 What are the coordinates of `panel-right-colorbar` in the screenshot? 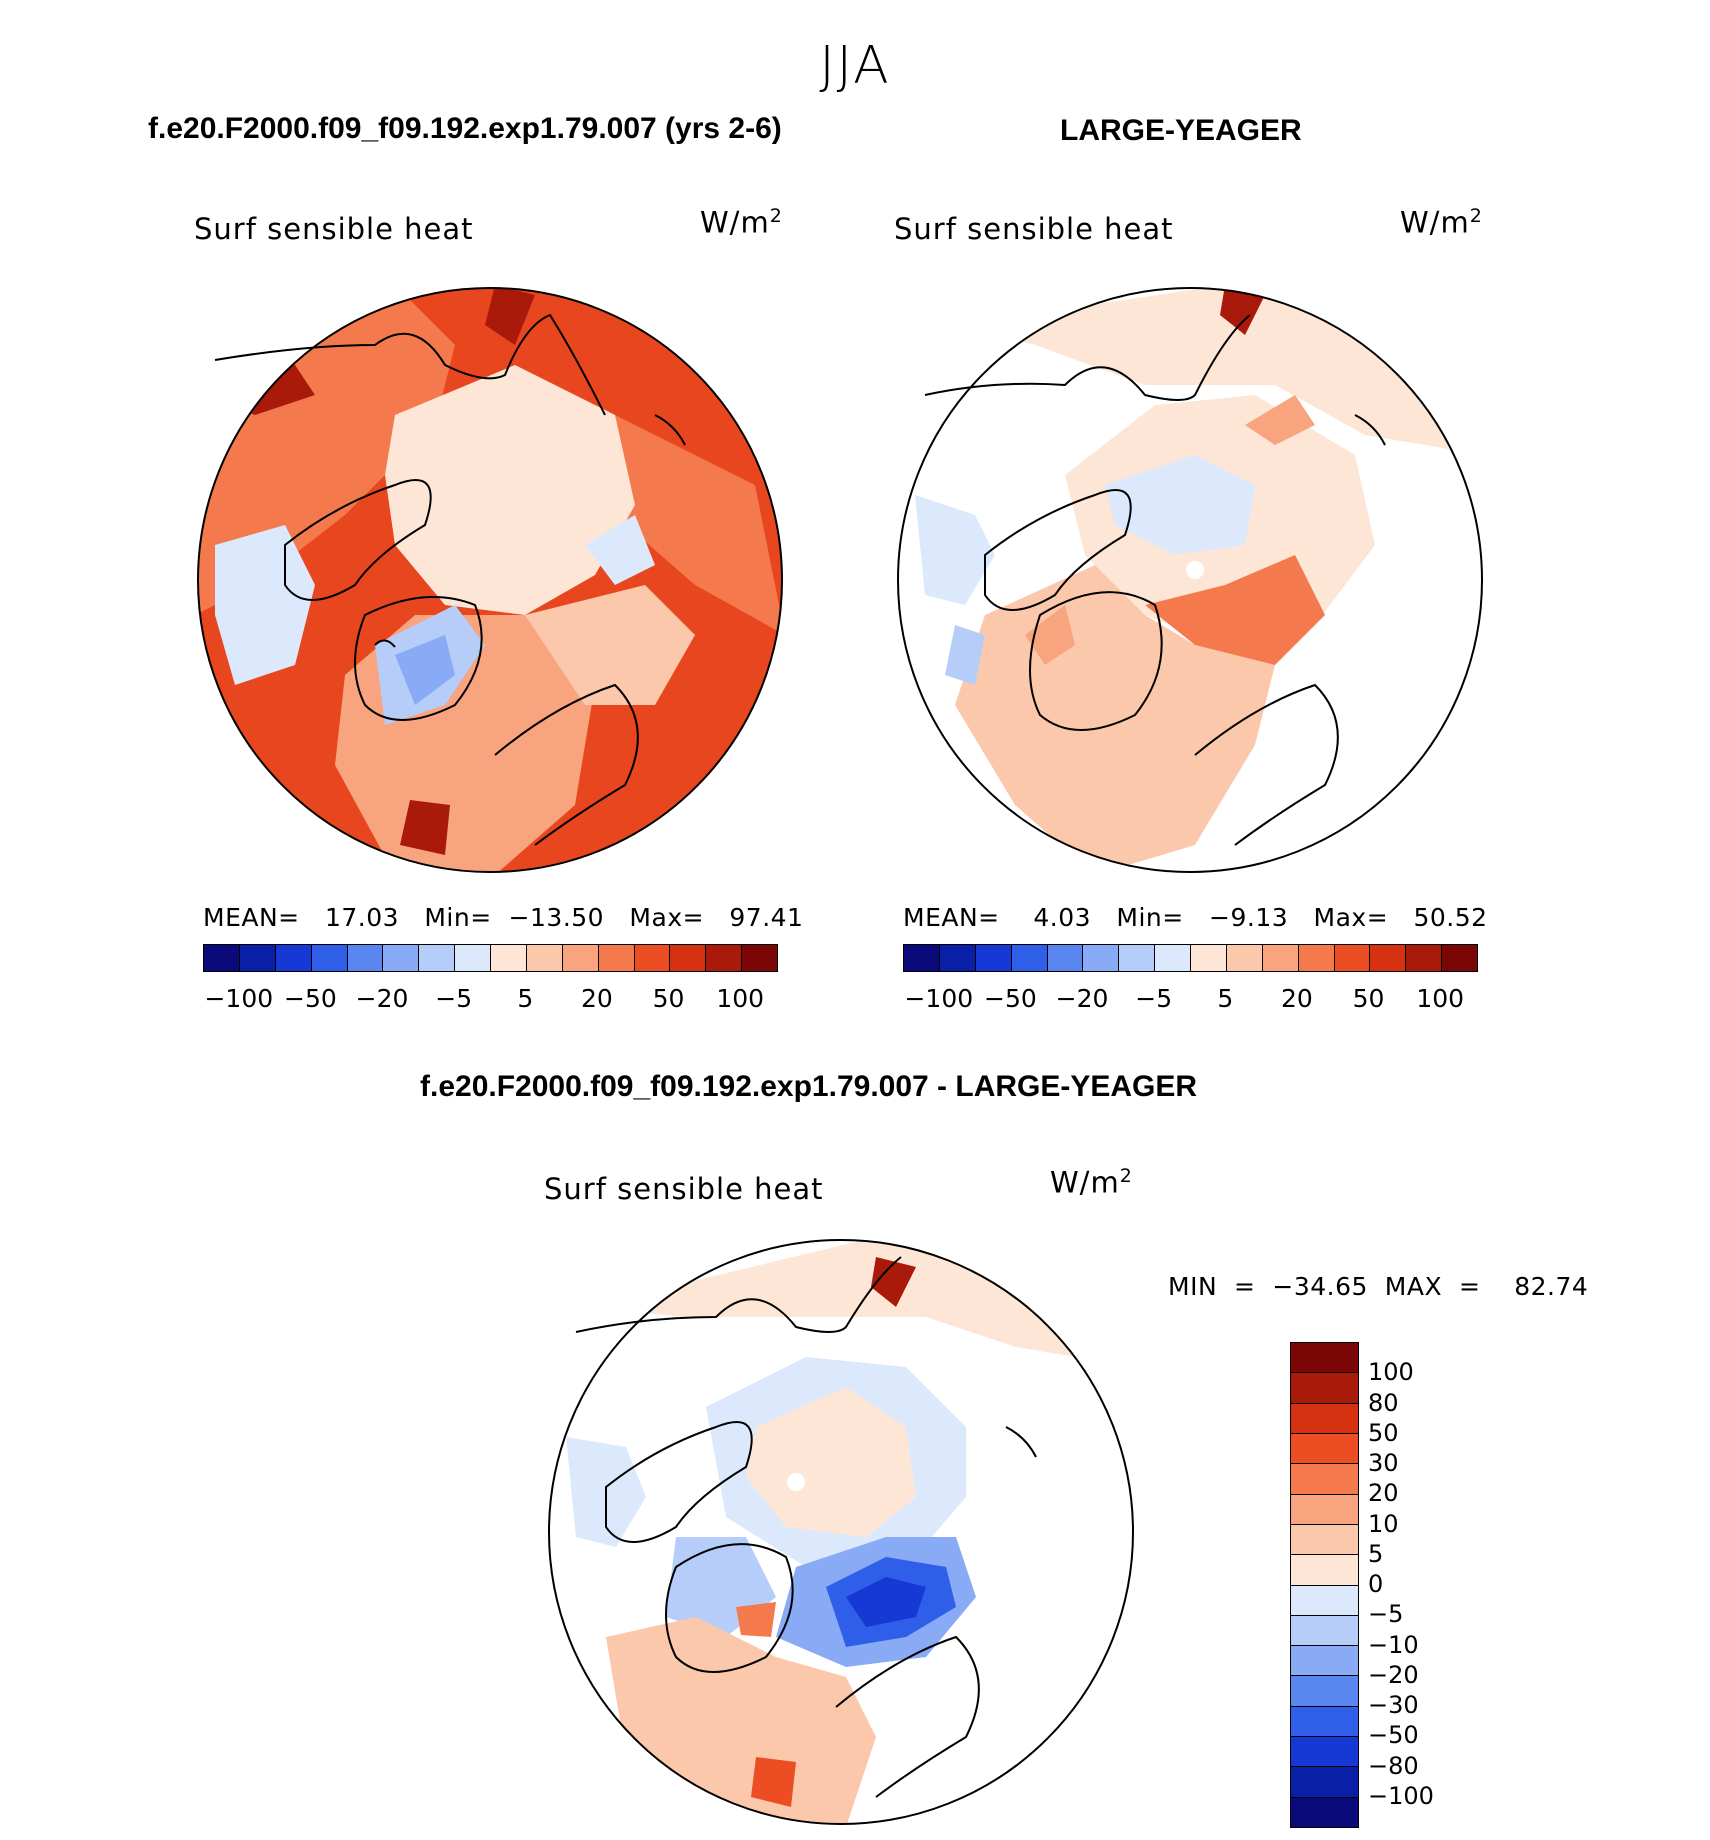 It's located at (1190, 958).